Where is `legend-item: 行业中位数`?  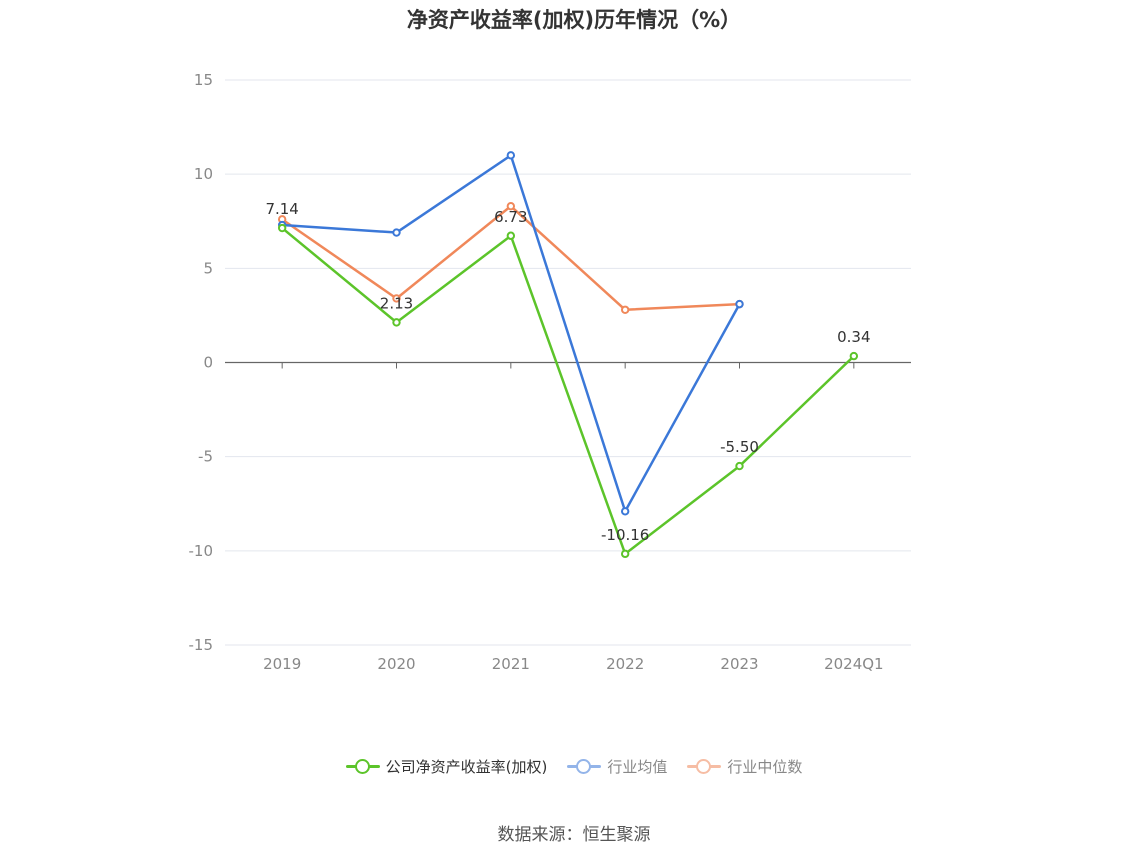
legend-item: 行业中位数 is located at coordinates (744, 766).